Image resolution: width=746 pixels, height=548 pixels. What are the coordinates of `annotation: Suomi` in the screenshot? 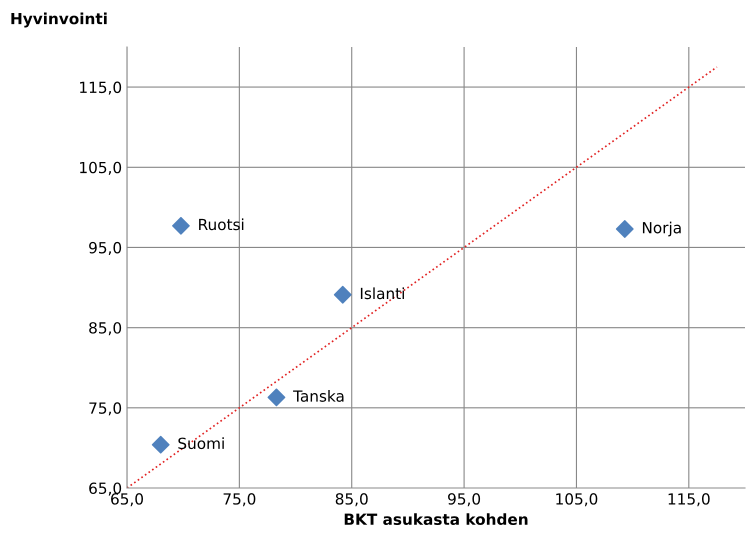 It's located at (201, 443).